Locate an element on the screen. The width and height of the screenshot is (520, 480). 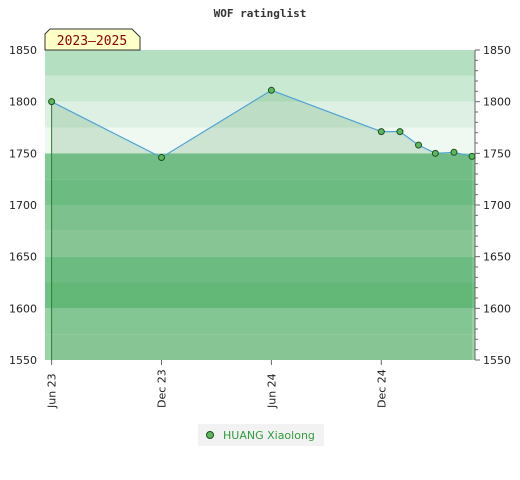
legend-label: HUANG Xiaolong is located at coordinates (269, 435).